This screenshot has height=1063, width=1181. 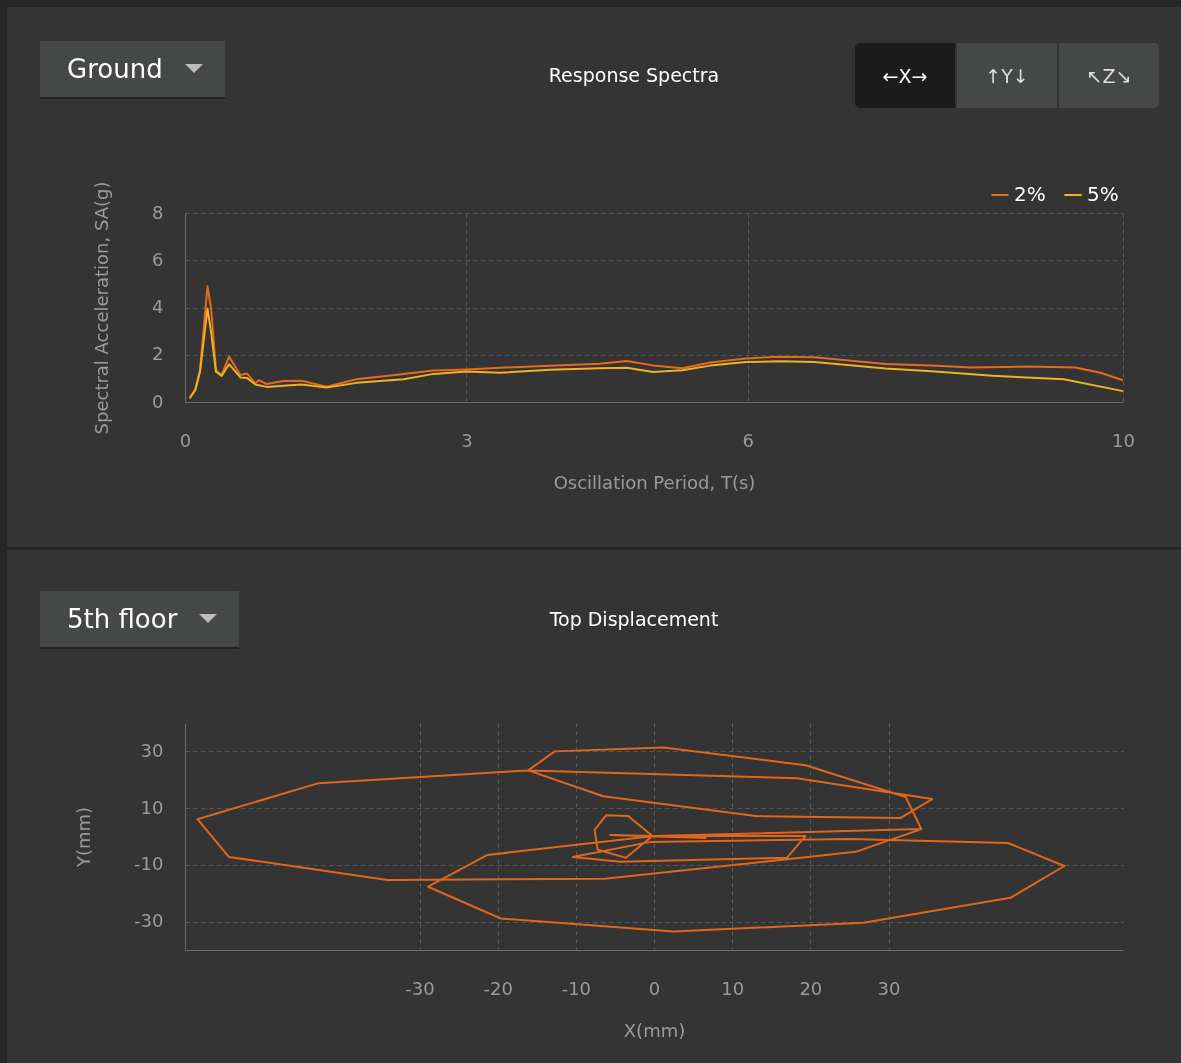 What do you see at coordinates (654, 1030) in the screenshot?
I see `x-axis-title: X(mm)` at bounding box center [654, 1030].